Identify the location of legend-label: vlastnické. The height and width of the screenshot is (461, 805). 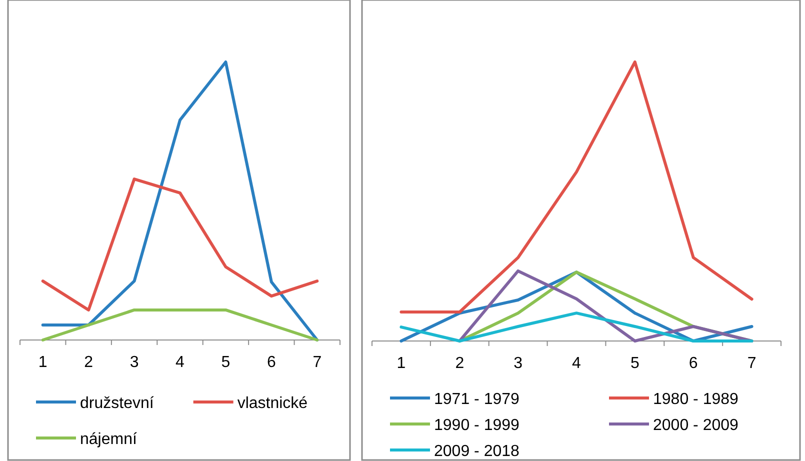
(272, 403).